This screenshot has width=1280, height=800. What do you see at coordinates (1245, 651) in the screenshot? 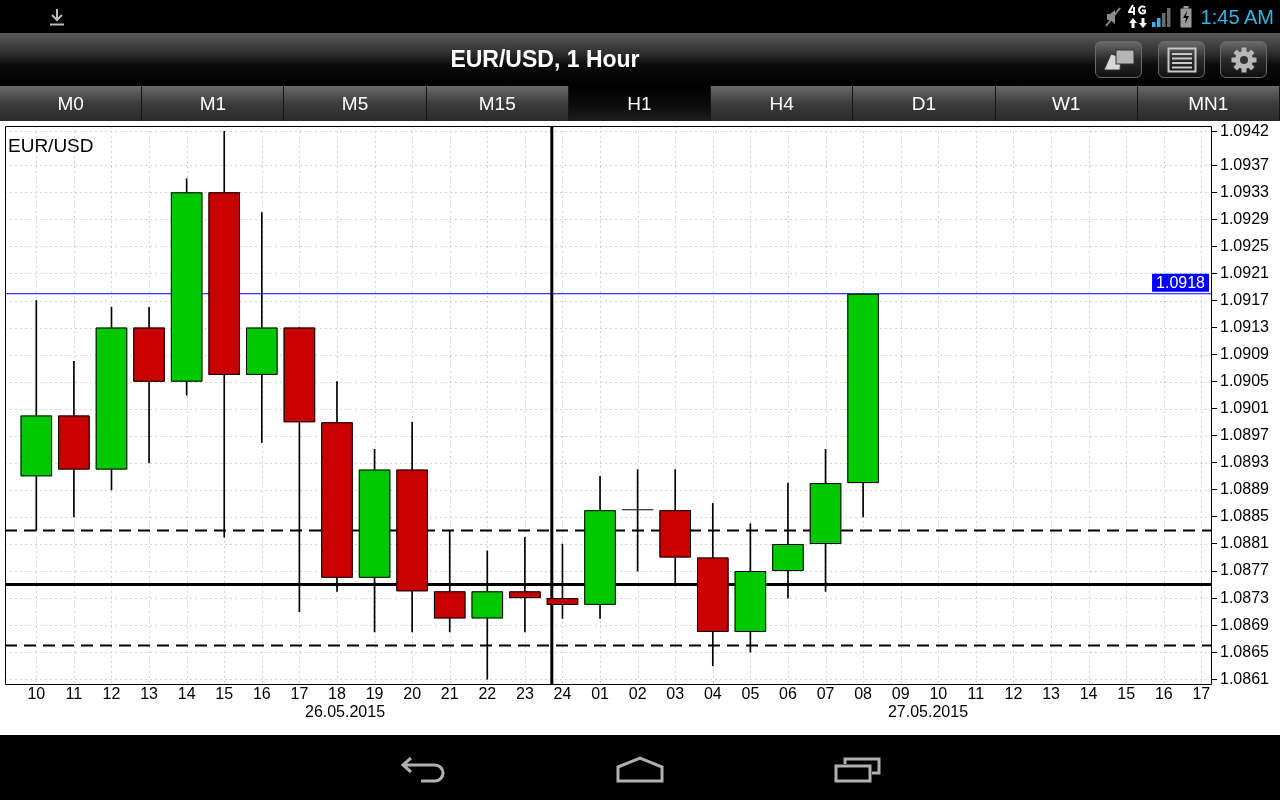
I see `y-tick-label: 1.0865` at bounding box center [1245, 651].